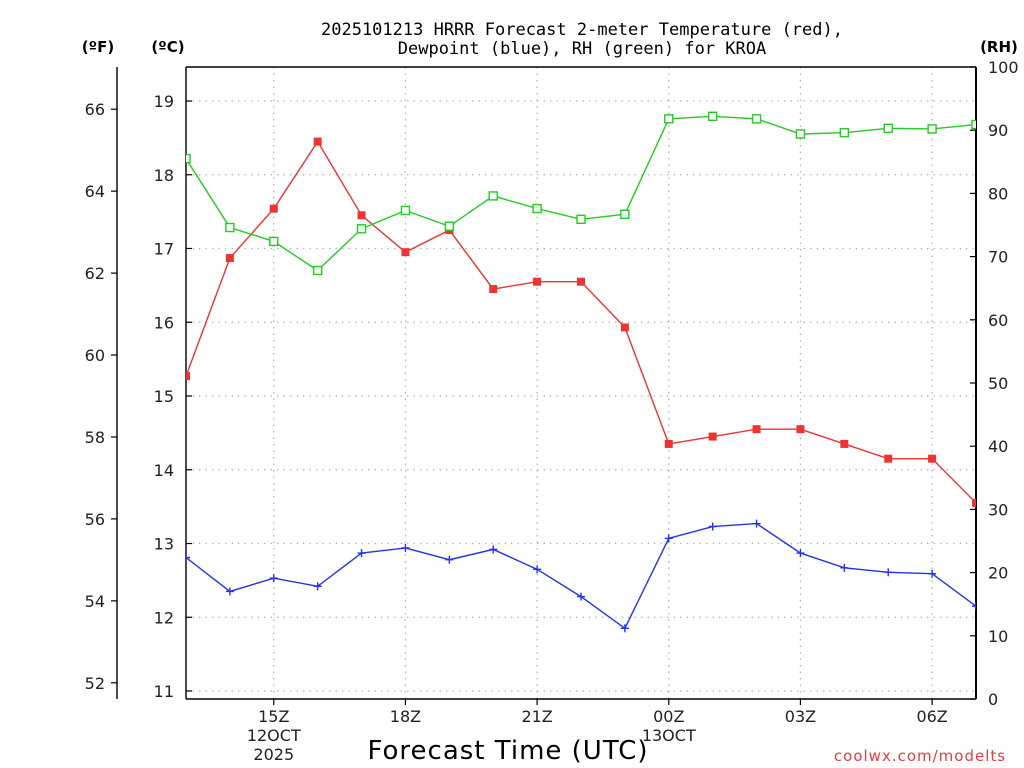 This screenshot has width=1024, height=768. I want to click on celsius-tick-label: 17, so click(164, 249).